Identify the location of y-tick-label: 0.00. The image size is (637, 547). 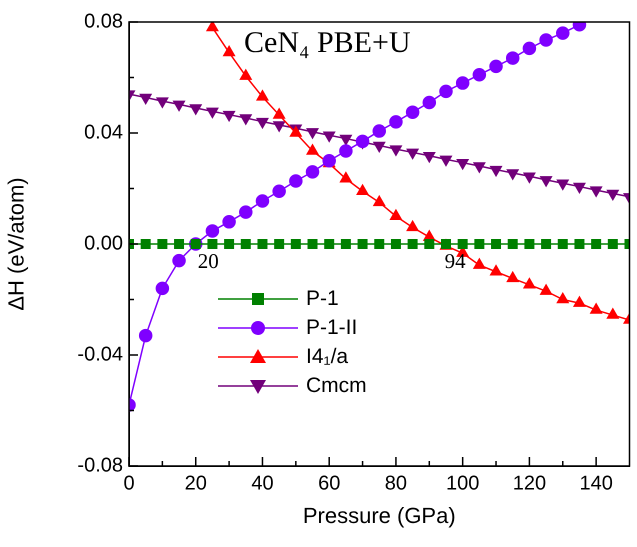
(103, 243).